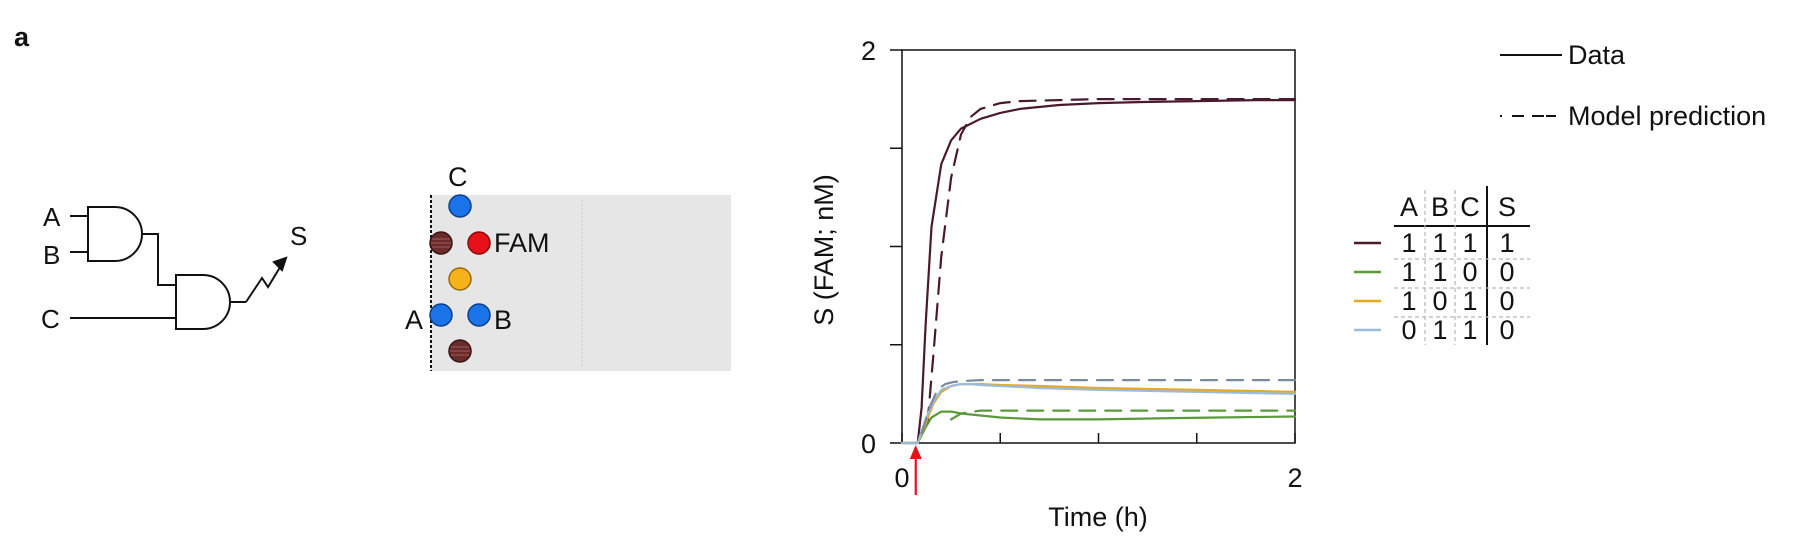 The image size is (1816, 542). Describe the element at coordinates (901, 478) in the screenshot. I see `x-tick-label: 0` at that location.